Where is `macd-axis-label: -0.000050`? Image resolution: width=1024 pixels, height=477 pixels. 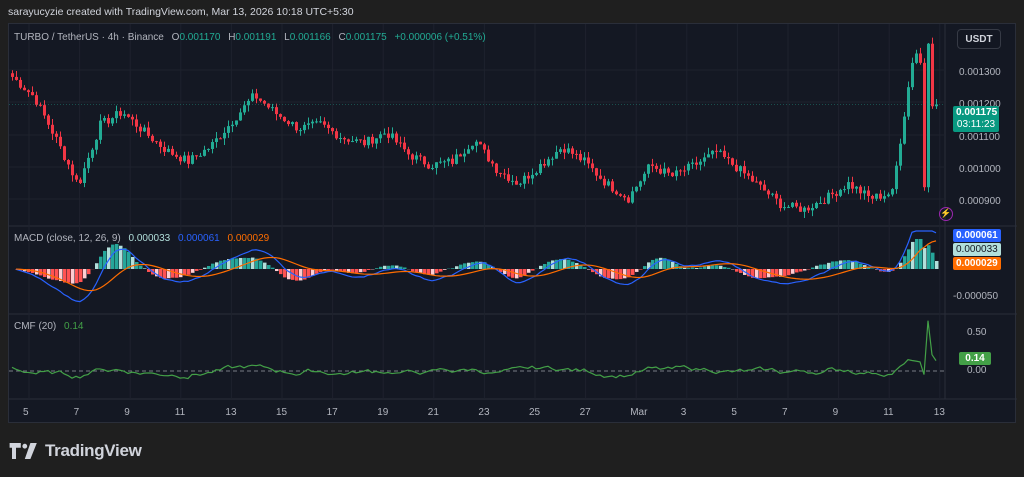
macd-axis-label: -0.000050 is located at coordinates (976, 296).